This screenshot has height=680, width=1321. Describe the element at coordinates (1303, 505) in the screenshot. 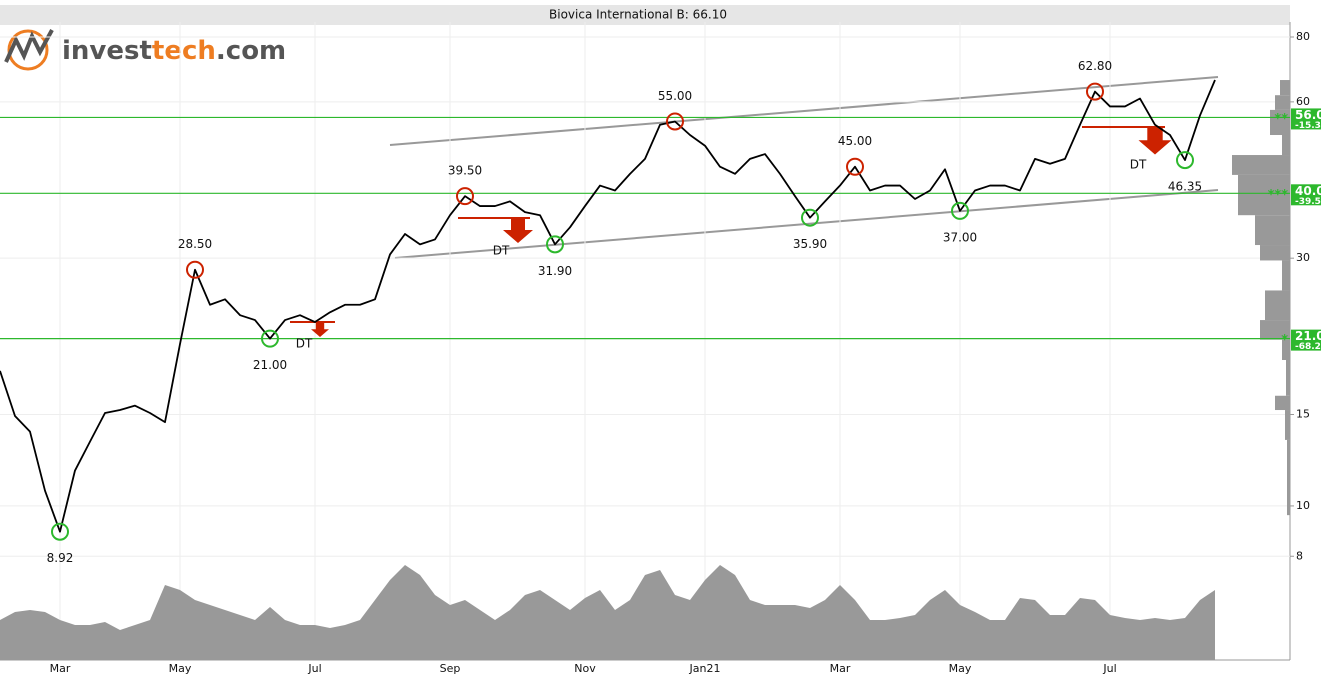

I see `y-tick-label: 10` at that location.